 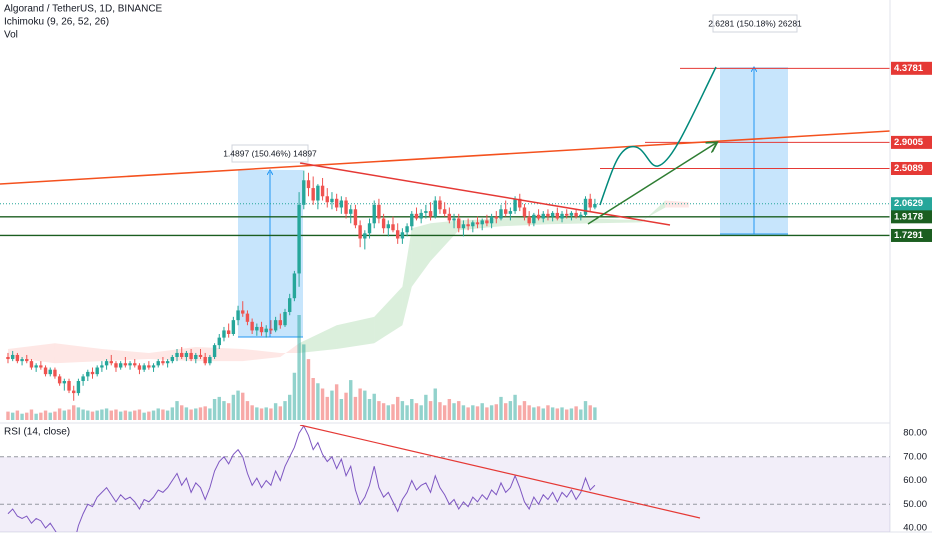 I want to click on price-label: 2.0629, so click(x=908, y=203).